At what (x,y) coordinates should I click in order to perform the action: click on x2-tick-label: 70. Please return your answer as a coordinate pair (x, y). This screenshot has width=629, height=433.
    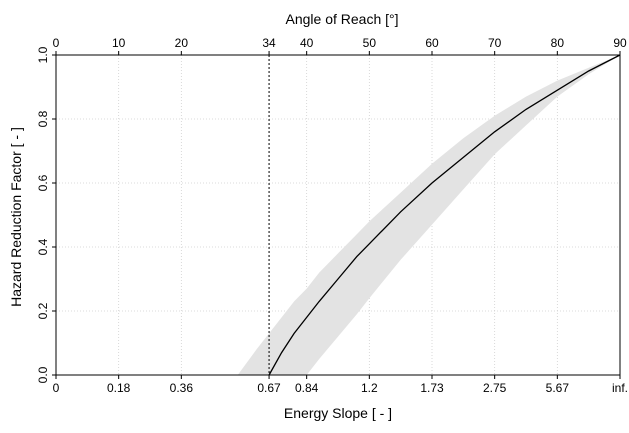
    Looking at the image, I should click on (495, 43).